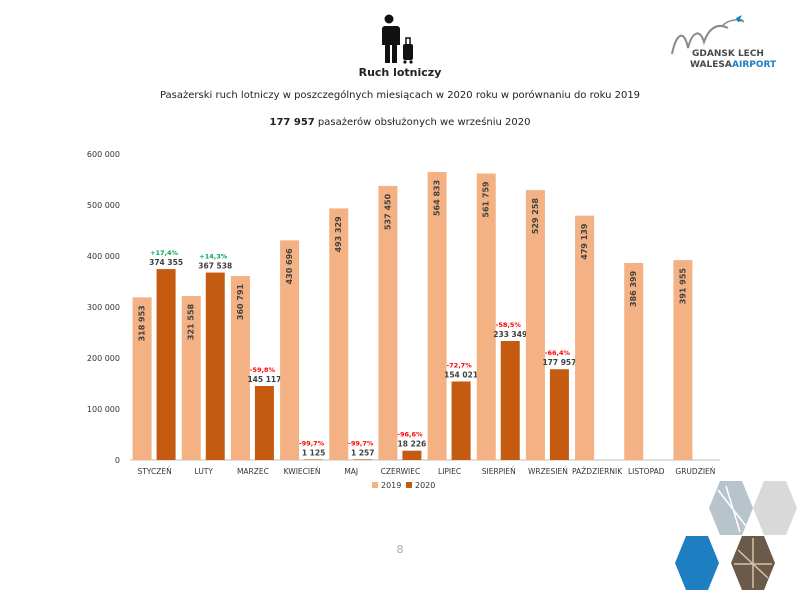 This screenshot has width=800, height=593. I want to click on data-label-2019: 537 450, so click(387, 211).